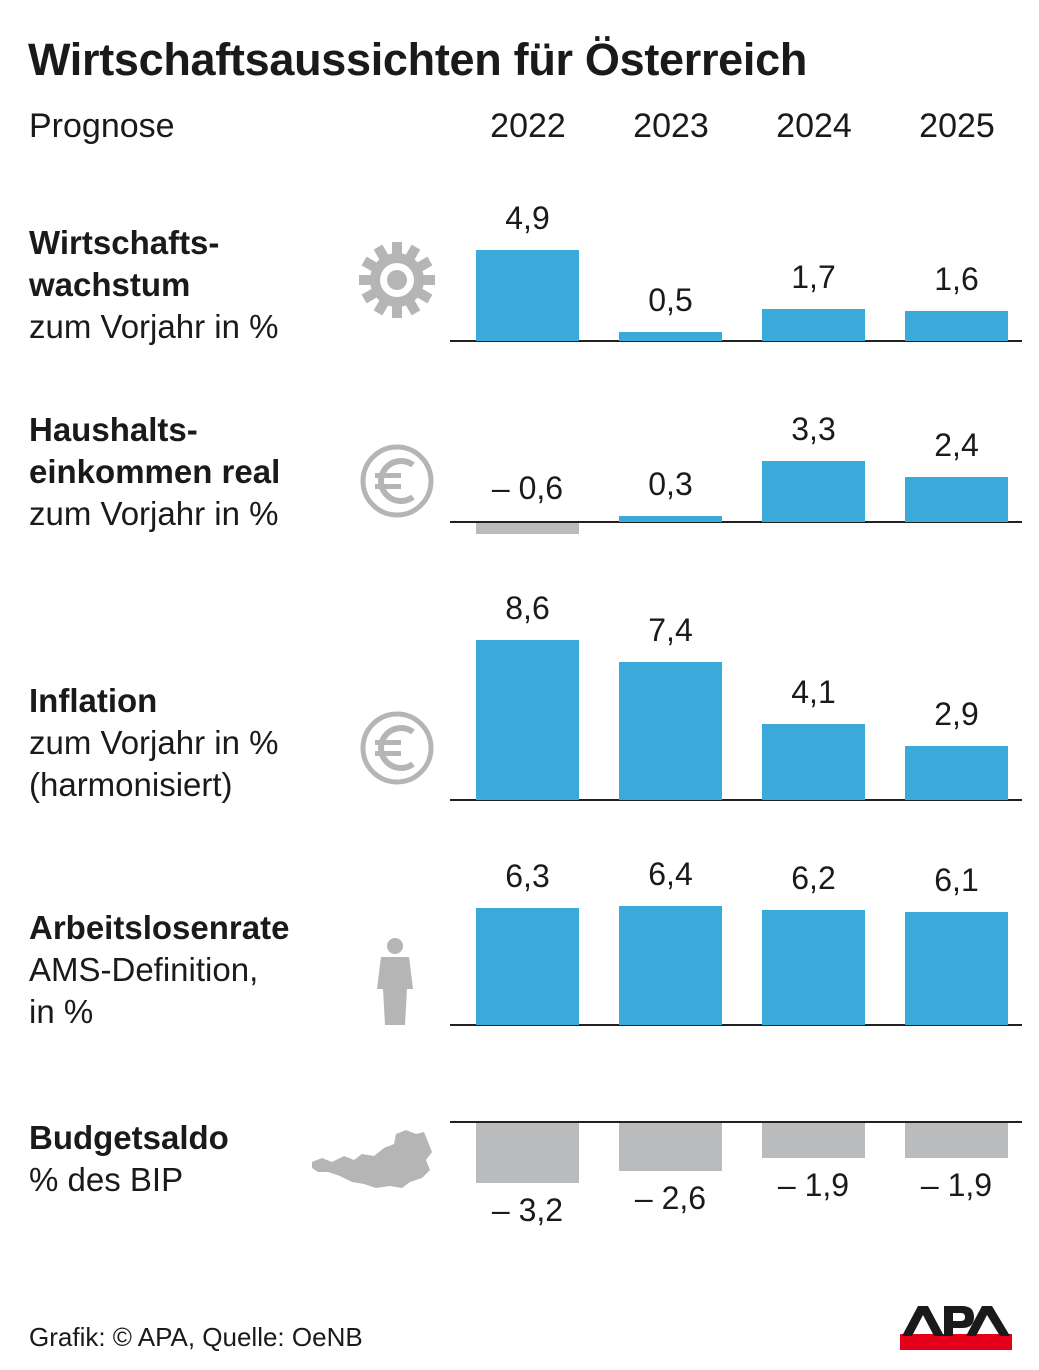 This screenshot has width=1039, height=1370. Describe the element at coordinates (113, 429) in the screenshot. I see `panel-title: Haushalts-` at that location.